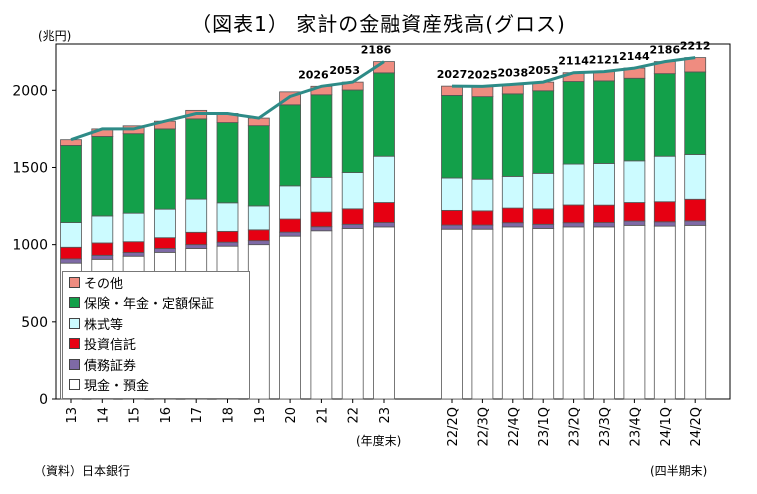 Image resolution: width=757 pixels, height=494 pixels. Describe the element at coordinates (227, 101) in the screenshot. I see `total-line-annual` at that location.